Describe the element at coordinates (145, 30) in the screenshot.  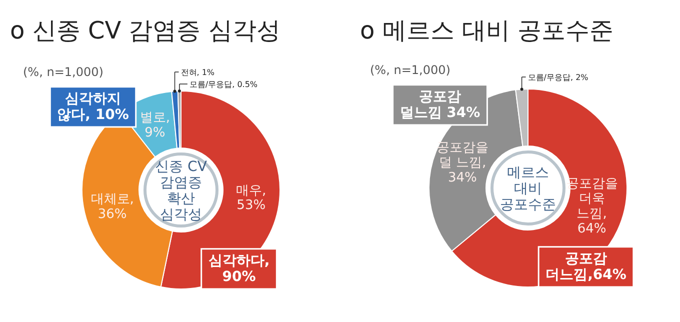
I see `chart-title: o 신종 CV 감염증 심각성` at that location.